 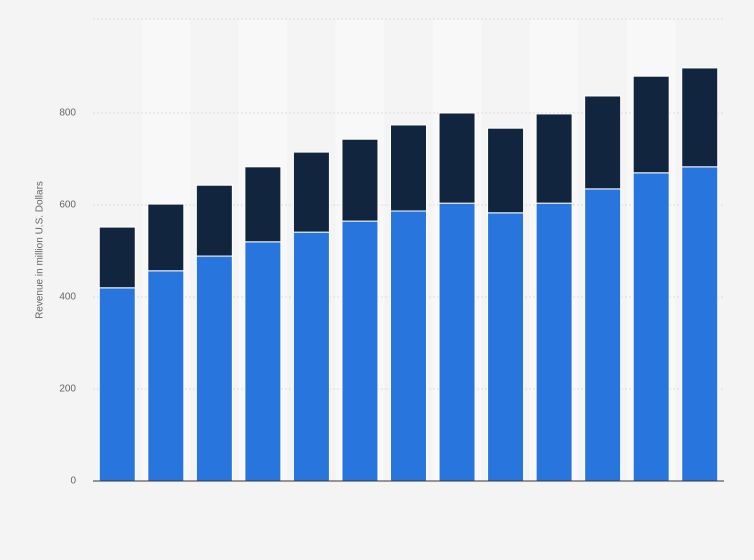 I want to click on y-tick-label: 200, so click(x=67, y=389).